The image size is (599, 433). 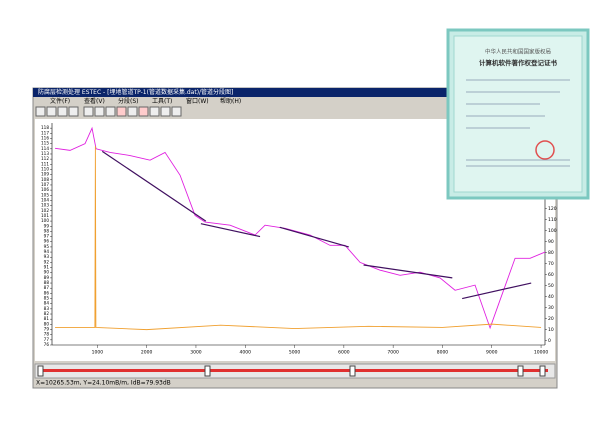 What do you see at coordinates (45, 189) in the screenshot?
I see `y-tick-label: 106` at bounding box center [45, 189].